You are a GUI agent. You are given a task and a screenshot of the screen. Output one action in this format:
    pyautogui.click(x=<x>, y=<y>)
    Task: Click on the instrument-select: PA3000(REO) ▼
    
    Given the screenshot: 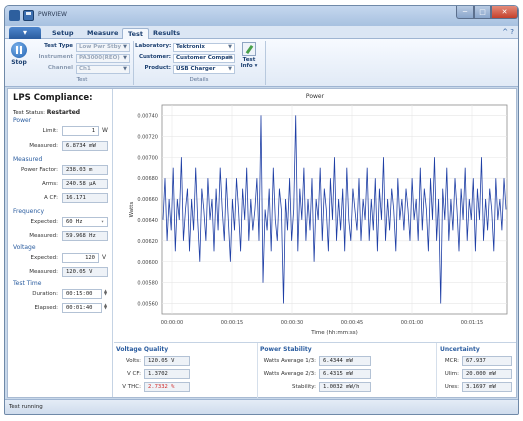 What is the action you would take?
    pyautogui.click(x=103, y=58)
    